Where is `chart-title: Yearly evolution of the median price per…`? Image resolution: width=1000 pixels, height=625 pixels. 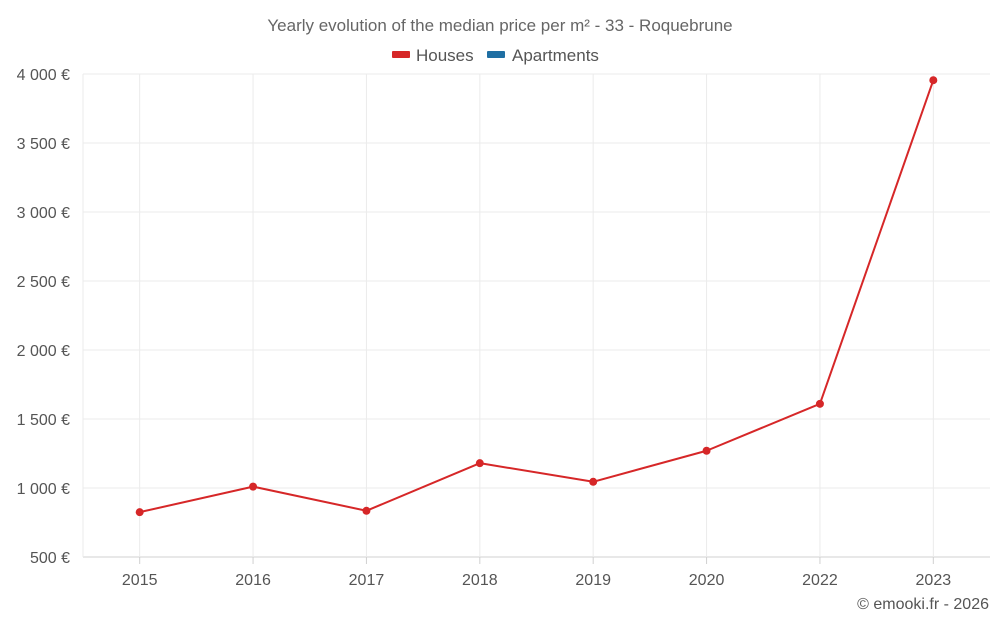 chart-title: Yearly evolution of the median price per… is located at coordinates (499, 25).